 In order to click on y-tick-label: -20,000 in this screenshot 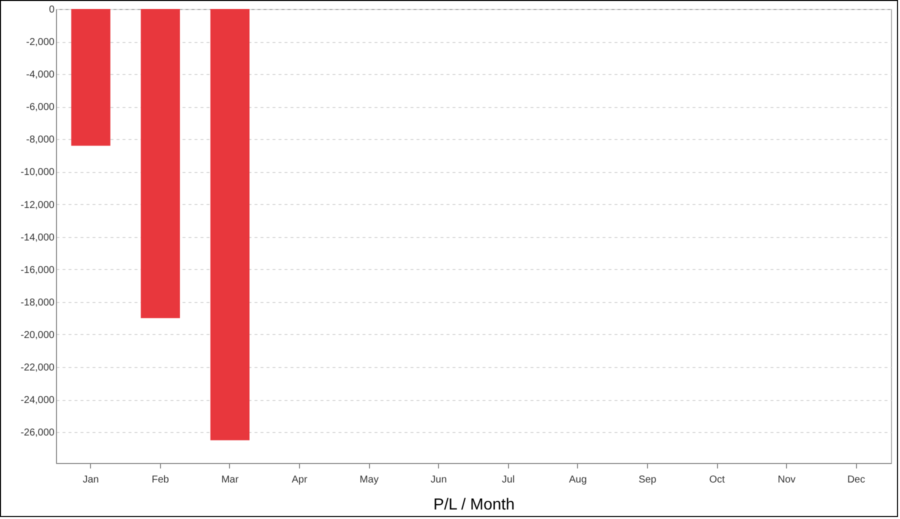, I will do `click(37, 335)`.